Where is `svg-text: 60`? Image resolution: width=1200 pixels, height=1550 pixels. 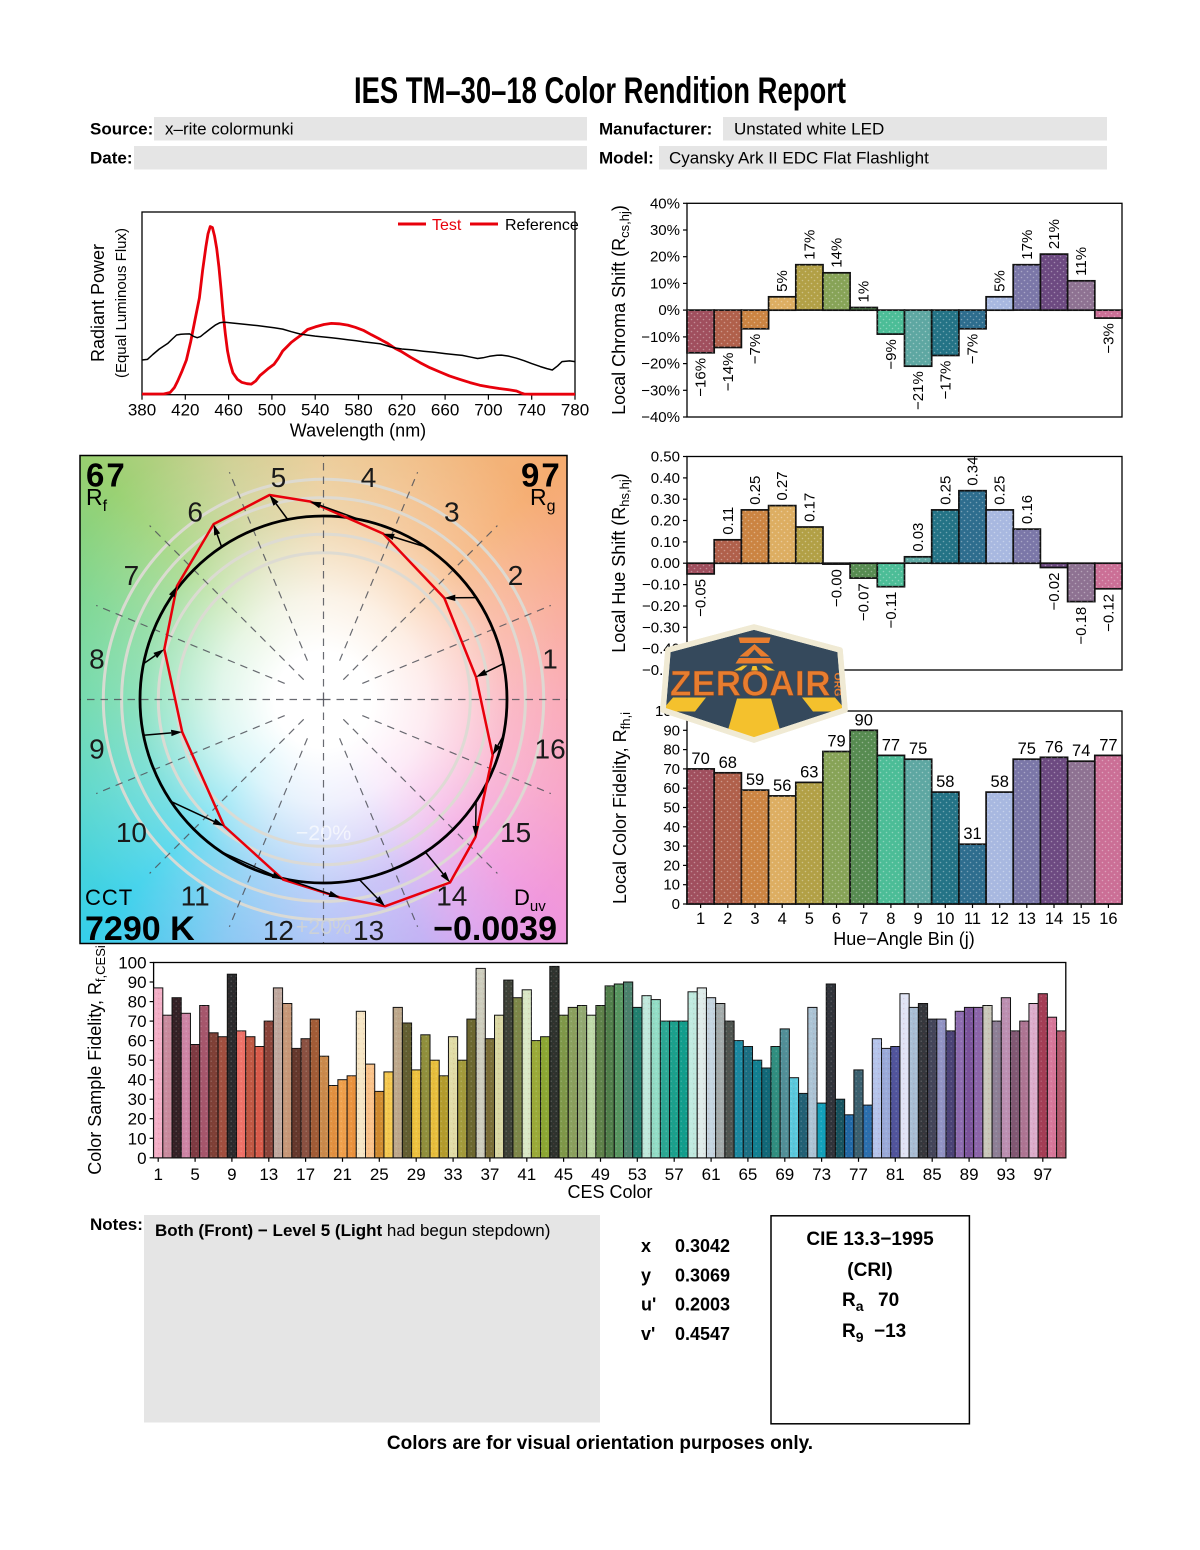 svg-text: 60 is located at coordinates (671, 788).